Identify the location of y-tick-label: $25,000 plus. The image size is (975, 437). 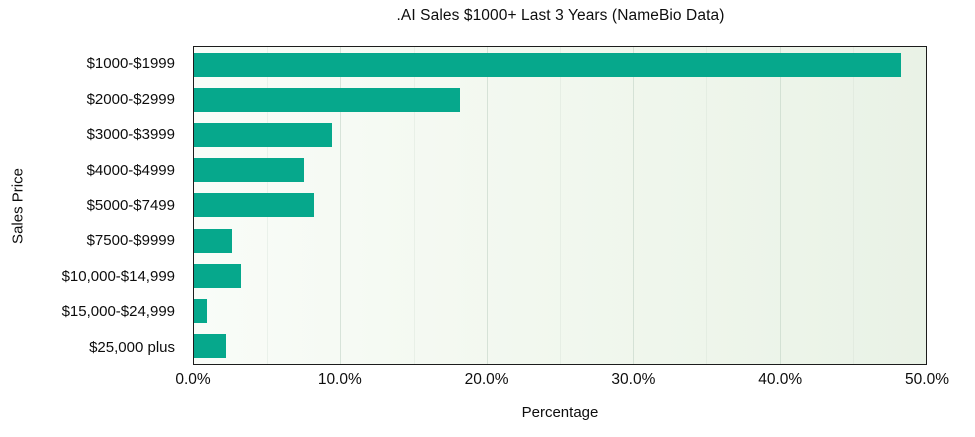
(132, 347).